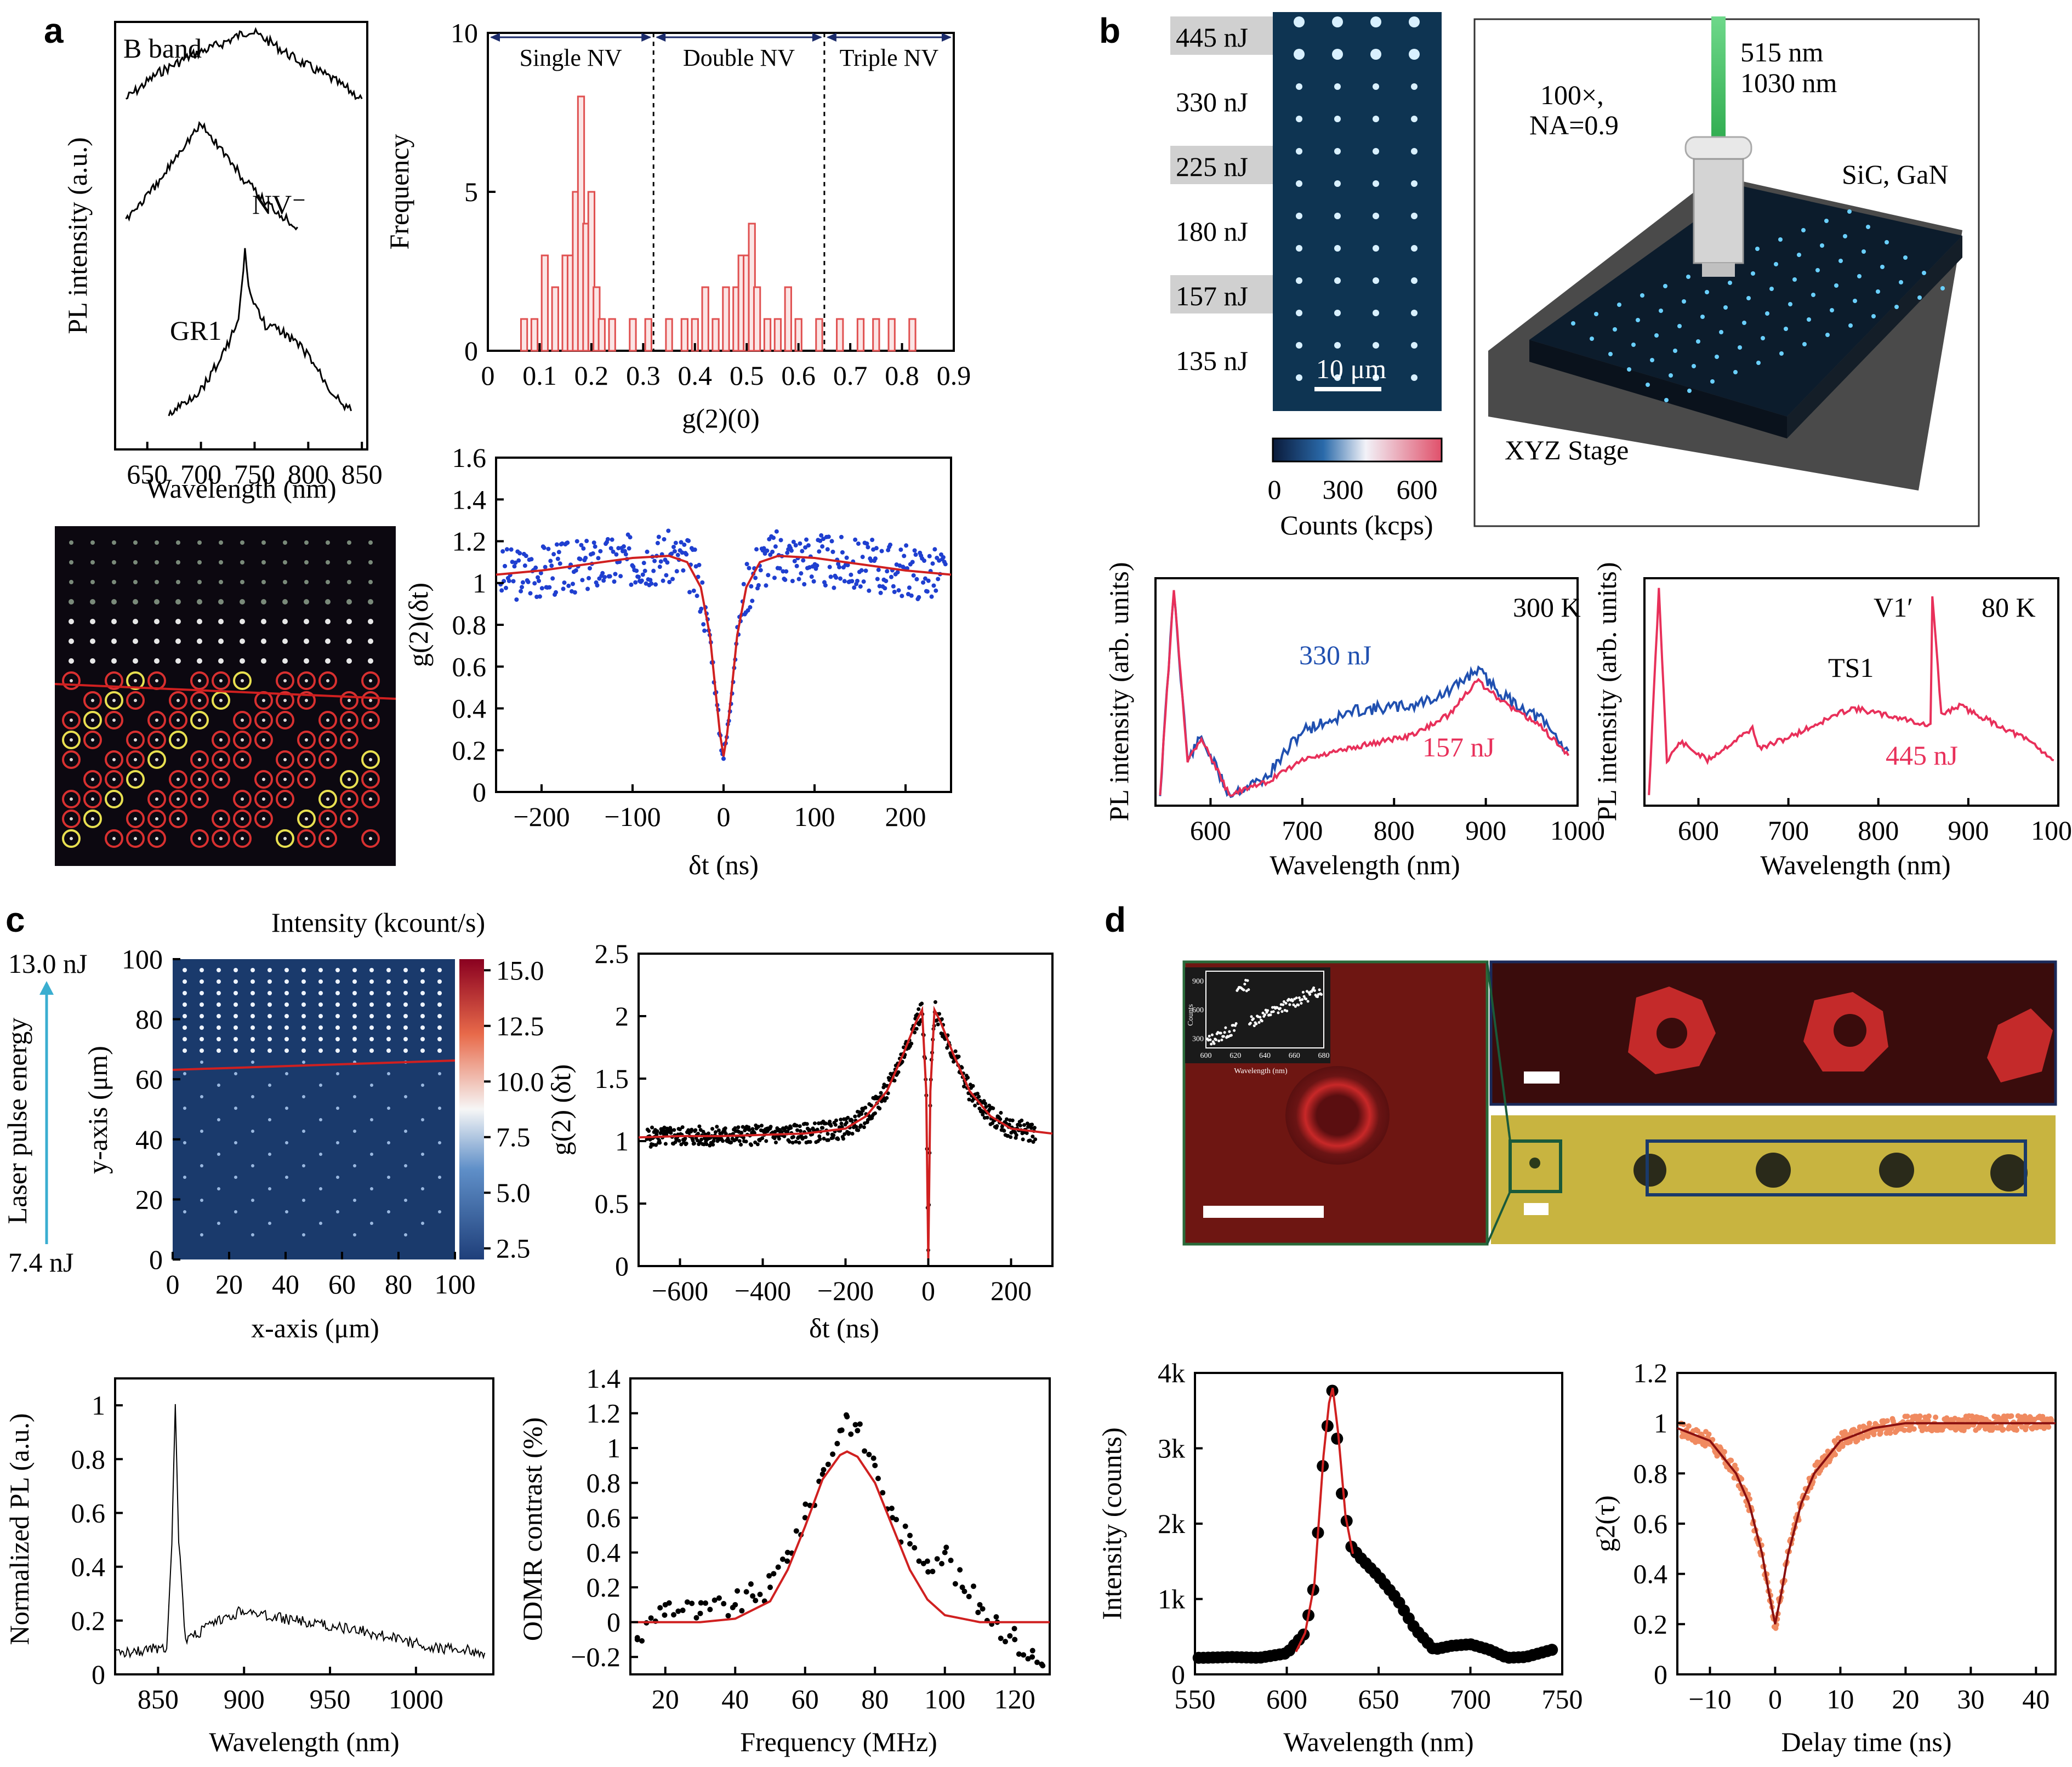 This screenshot has height=1767, width=2072. I want to click on a3-ytick-label-1: 0.2, so click(470, 750).